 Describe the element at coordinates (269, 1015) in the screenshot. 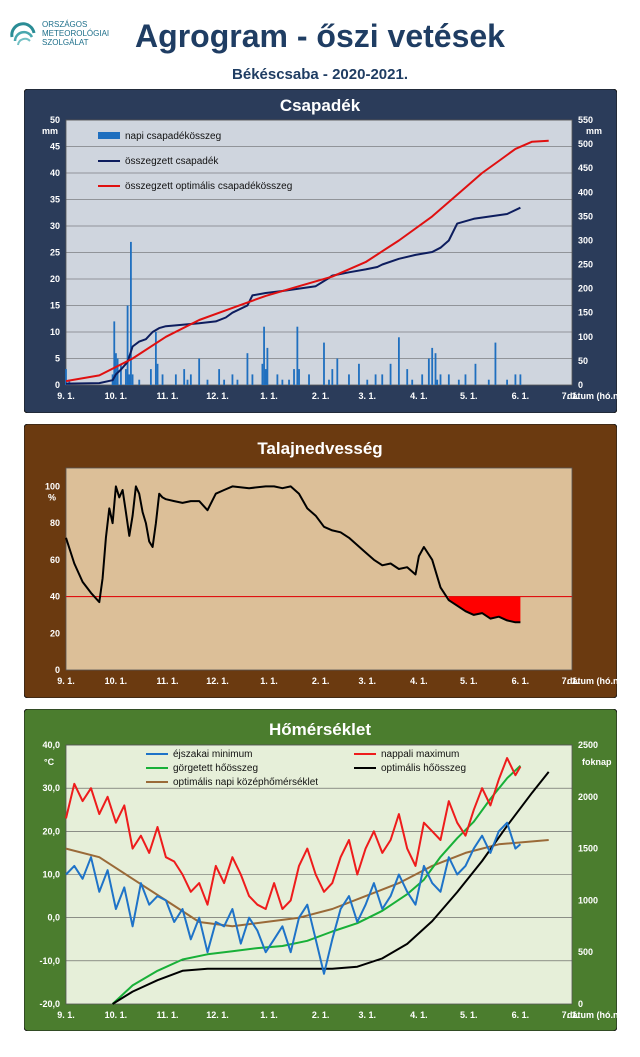

I see `x-tick-label: 1. 1.` at that location.